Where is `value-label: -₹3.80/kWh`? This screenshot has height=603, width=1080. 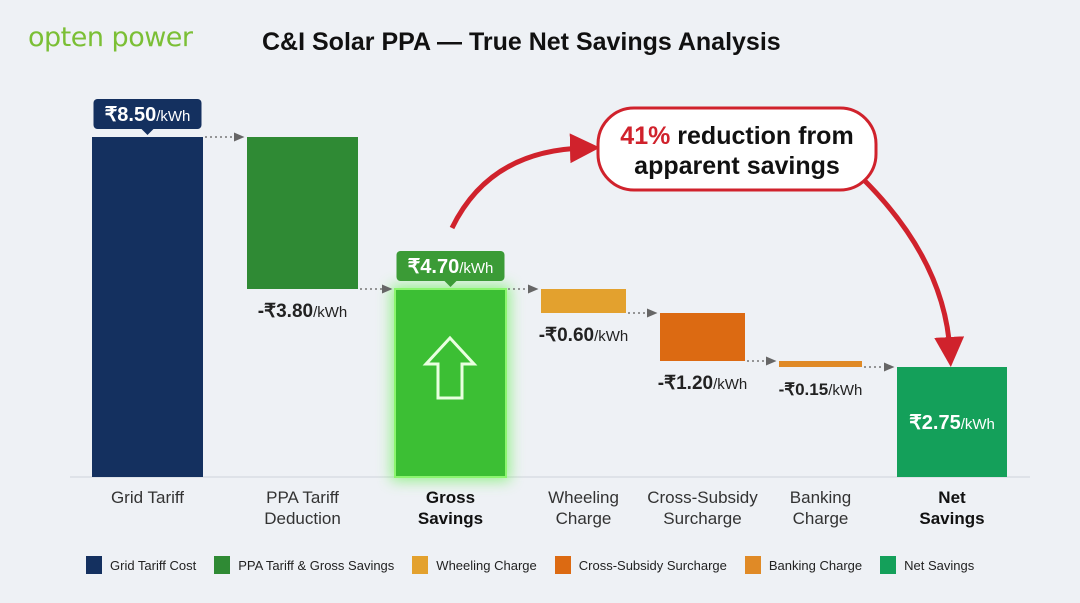
value-label: -₹3.80/kWh is located at coordinates (303, 311).